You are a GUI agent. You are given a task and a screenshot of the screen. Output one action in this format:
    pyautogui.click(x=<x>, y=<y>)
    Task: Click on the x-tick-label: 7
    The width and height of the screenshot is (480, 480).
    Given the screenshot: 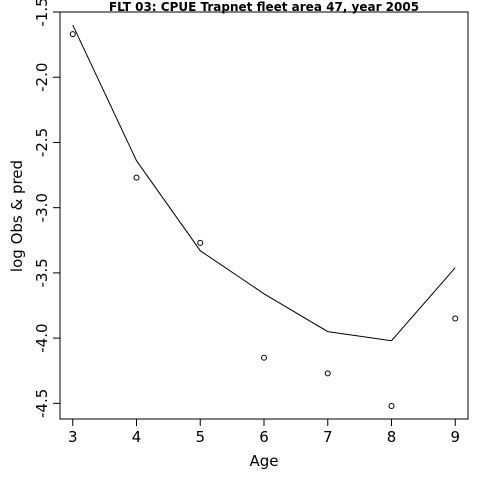 What is the action you would take?
    pyautogui.click(x=328, y=437)
    